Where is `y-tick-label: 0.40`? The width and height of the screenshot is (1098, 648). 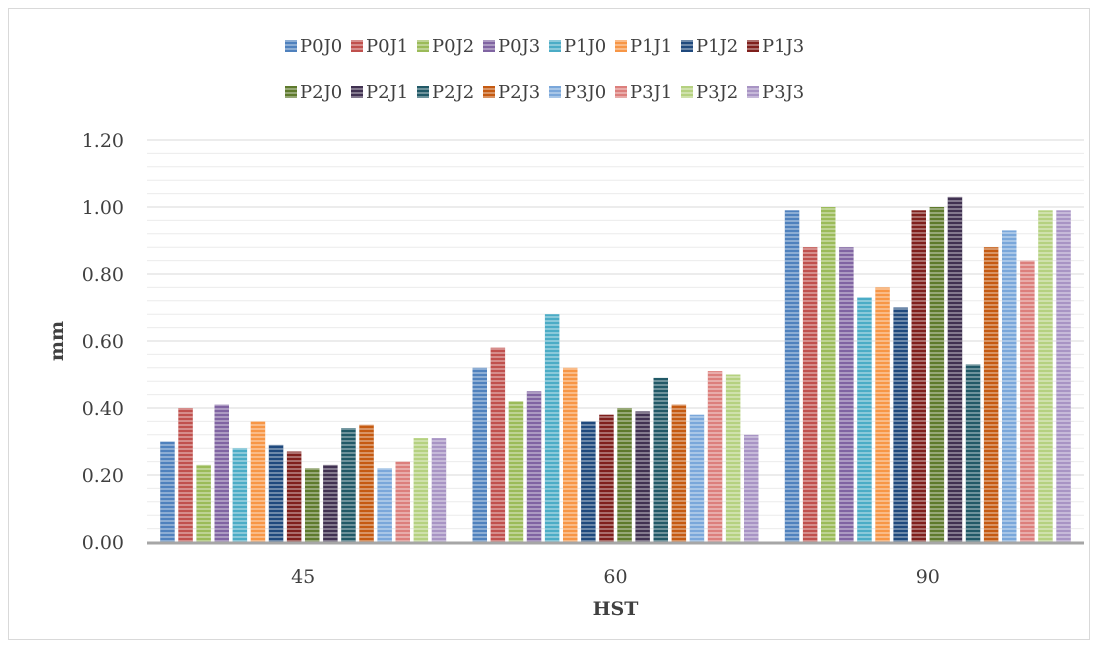 y-tick-label: 0.40 is located at coordinates (103, 409).